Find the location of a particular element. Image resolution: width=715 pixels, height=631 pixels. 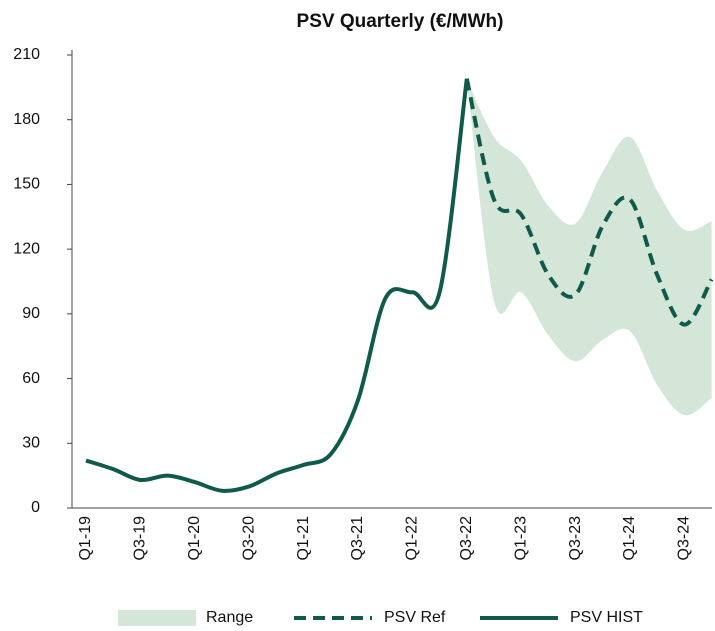

chart-title: PSV Quarterly (€/MWh) is located at coordinates (400, 21).